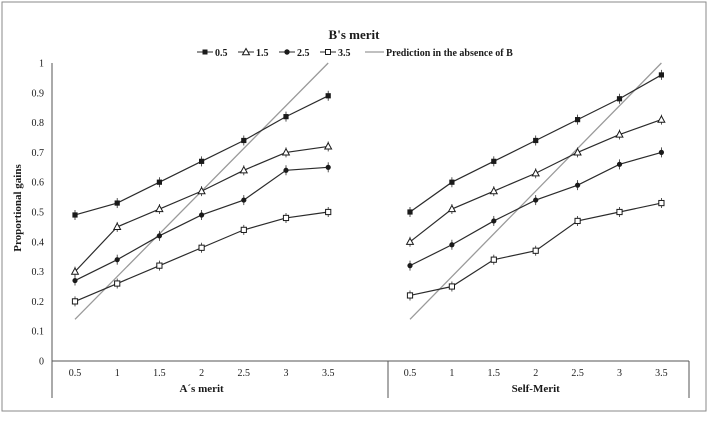 Image resolution: width=709 pixels, height=422 pixels. What do you see at coordinates (38, 93) in the screenshot?
I see `y-tick-label: 0.9` at bounding box center [38, 93].